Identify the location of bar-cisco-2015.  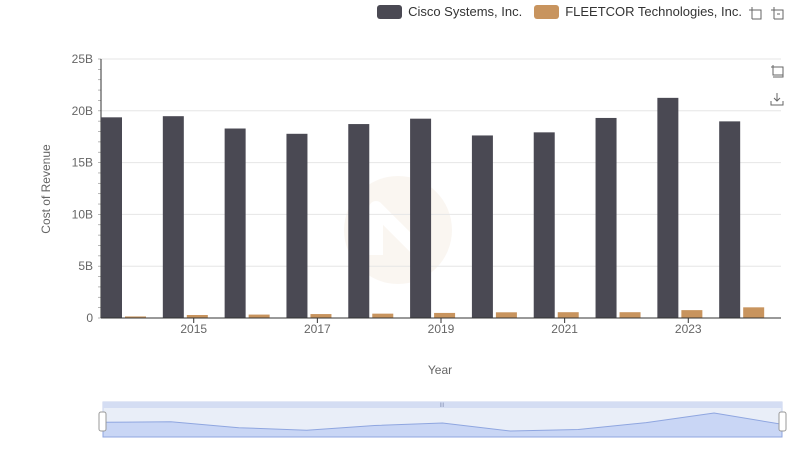
(173, 217).